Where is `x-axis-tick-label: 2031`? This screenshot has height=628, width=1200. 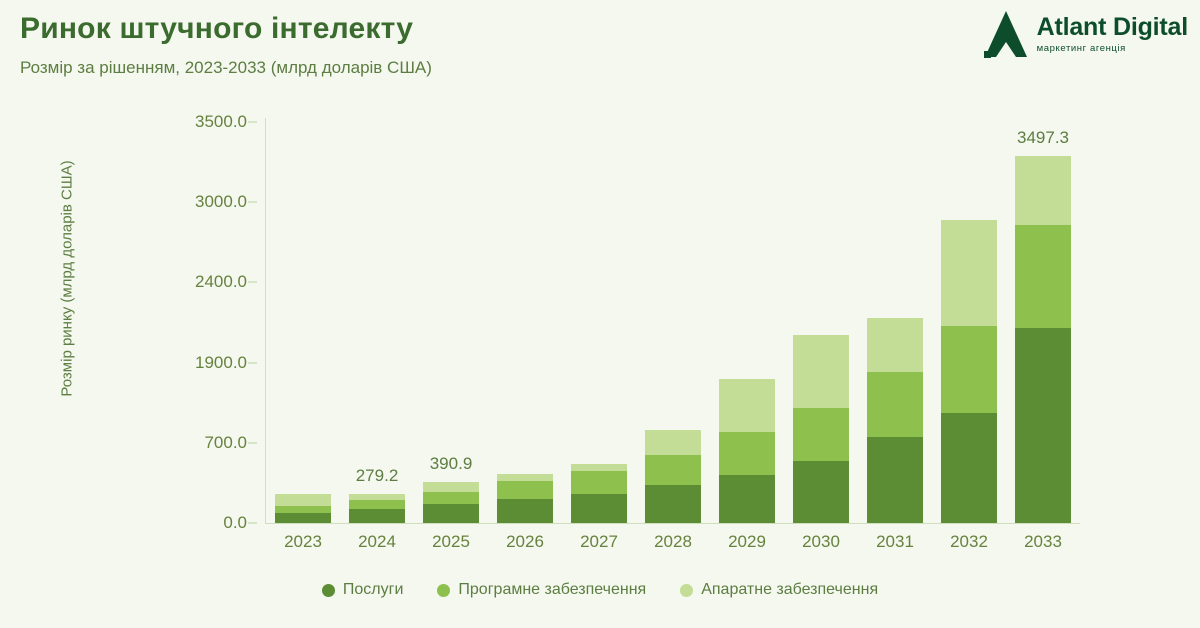
x-axis-tick-label: 2031 is located at coordinates (895, 541).